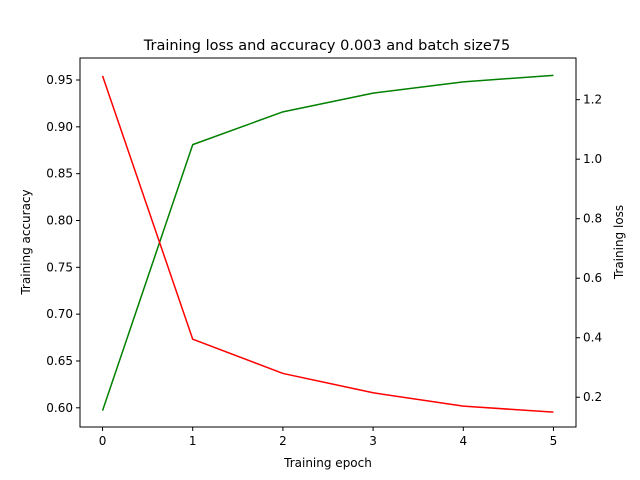  What do you see at coordinates (373, 441) in the screenshot?
I see `x-tick-label: 3` at bounding box center [373, 441].